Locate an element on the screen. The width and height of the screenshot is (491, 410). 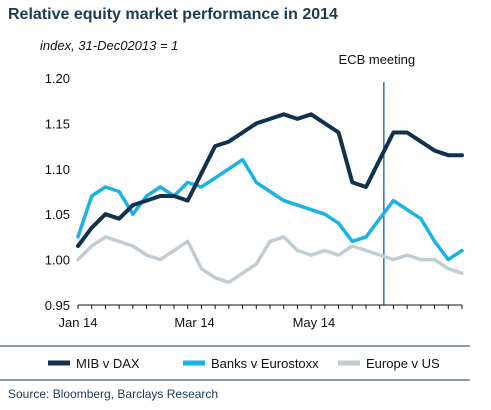
legend-label-banks-v-eurostoxx: Banks v Eurostoxx is located at coordinates (265, 363).